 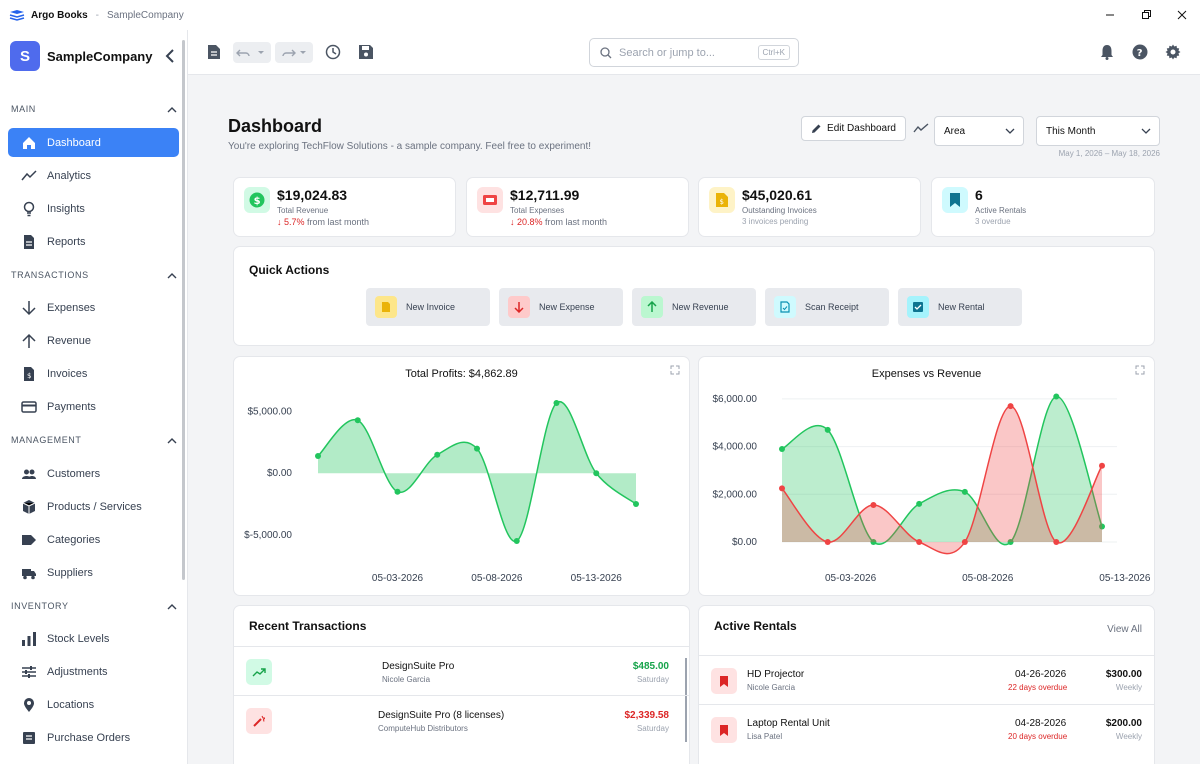 What do you see at coordinates (93, 704) in the screenshot?
I see `sidebar-item-locations: Locations` at bounding box center [93, 704].